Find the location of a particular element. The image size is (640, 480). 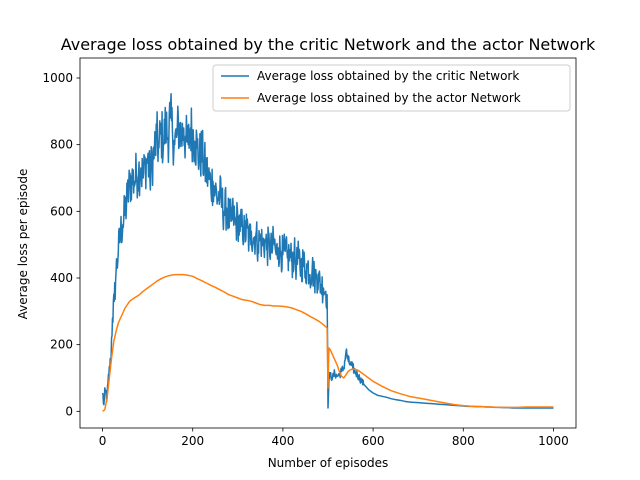

y-tick-label: 600 is located at coordinates (61, 211).